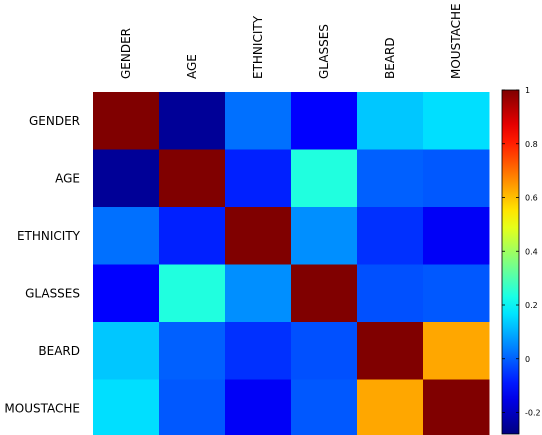  I want to click on heatmap-cell-beard-glasses, so click(324, 351).